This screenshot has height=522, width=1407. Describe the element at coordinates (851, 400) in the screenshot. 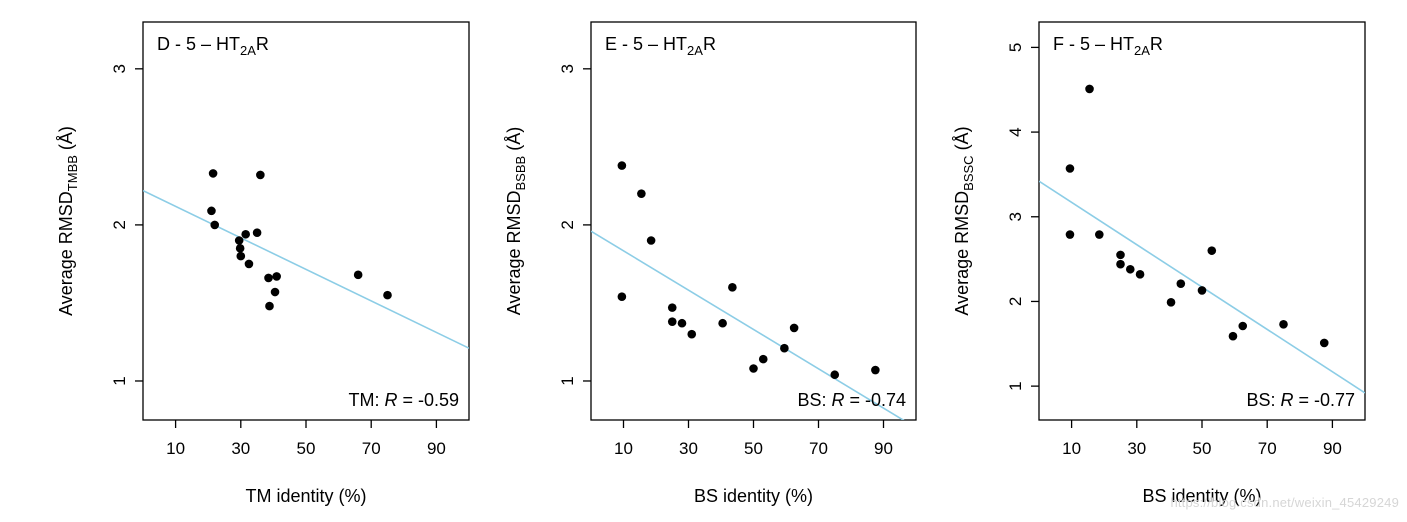

I see `correlation-annotation: BS: R = -0.74` at that location.